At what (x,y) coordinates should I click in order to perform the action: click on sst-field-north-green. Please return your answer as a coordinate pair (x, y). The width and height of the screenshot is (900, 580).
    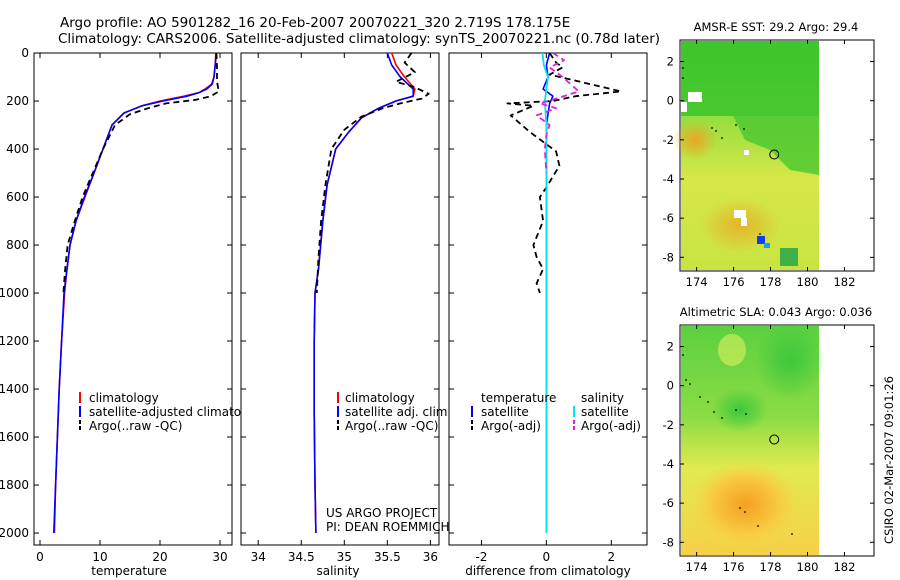
    Looking at the image, I should click on (750, 78).